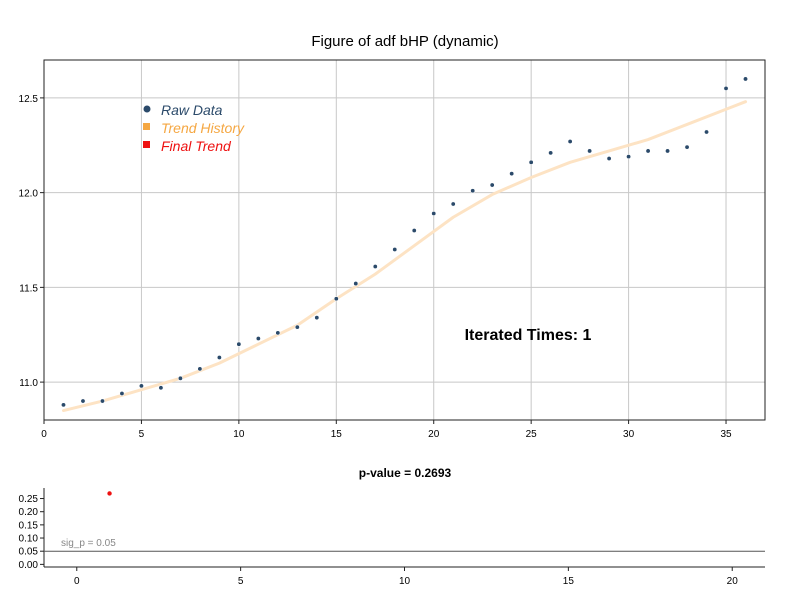 The width and height of the screenshot is (800, 605). I want to click on iteration-annotation: Iterated Times: 1, so click(528, 335).